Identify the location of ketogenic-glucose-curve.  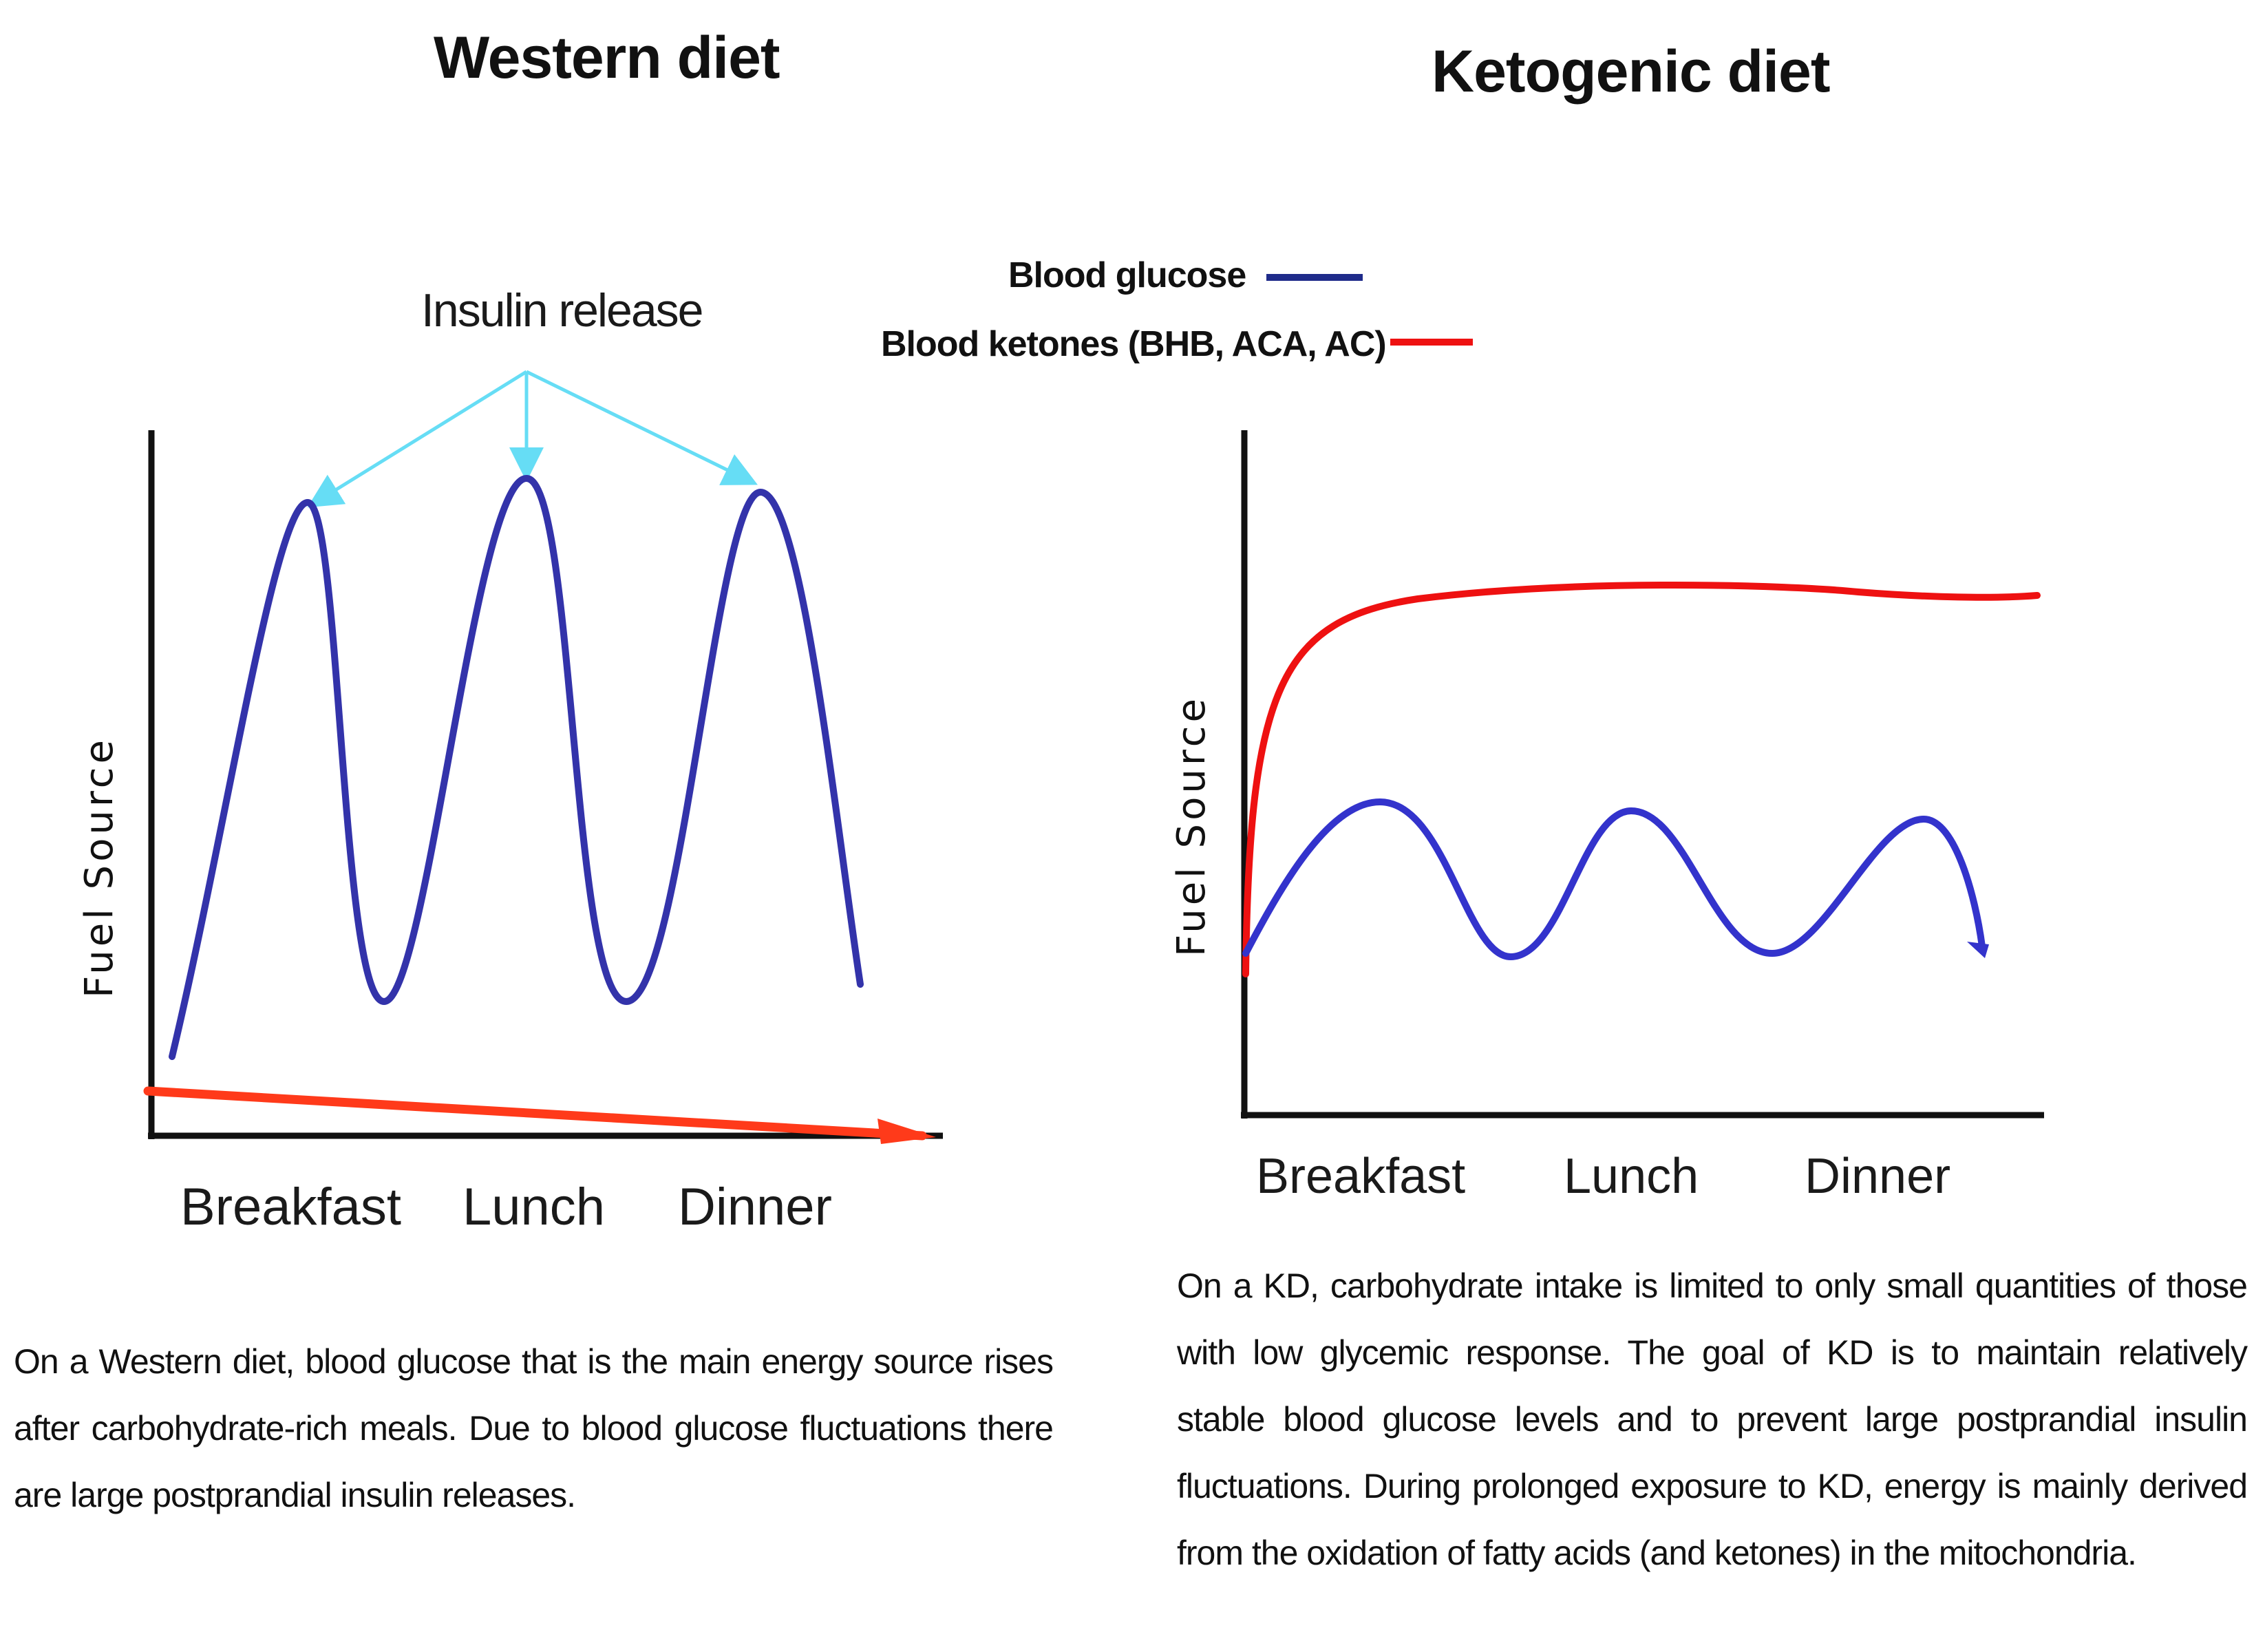
(1614, 879).